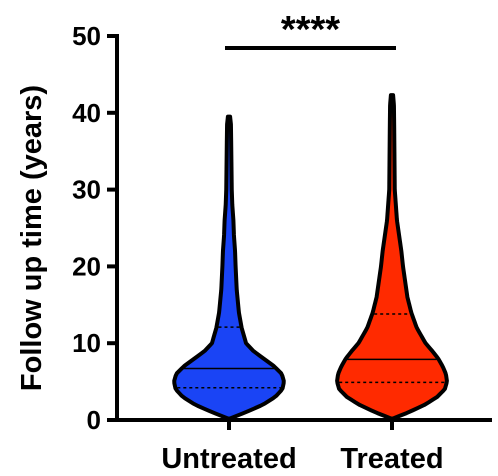  I want to click on y-tick-label: 10, so click(86, 343).